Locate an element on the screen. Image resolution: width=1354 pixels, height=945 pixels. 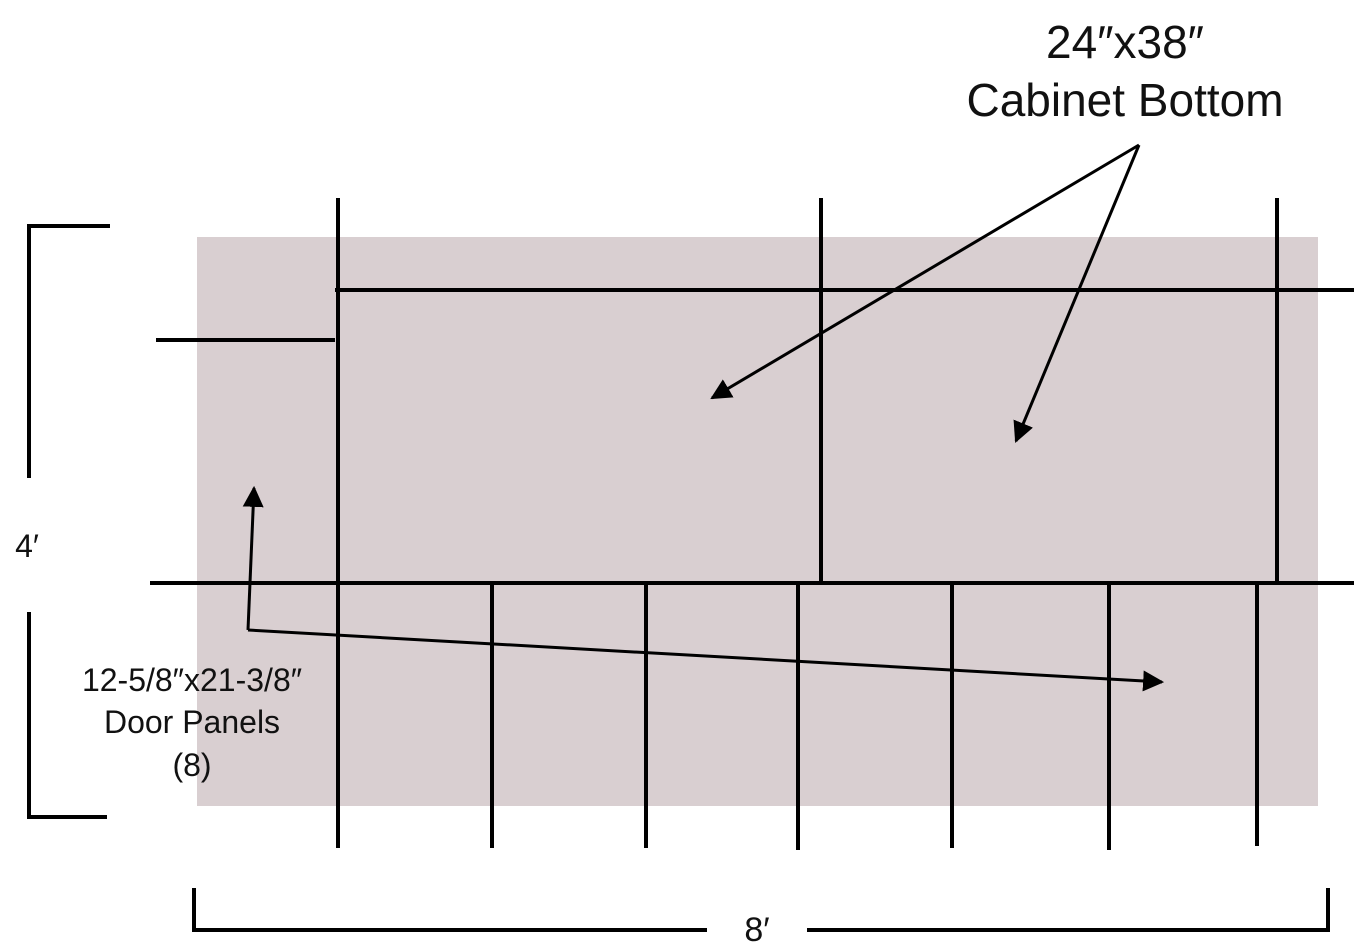
door-count-label: (8) is located at coordinates (191, 765).